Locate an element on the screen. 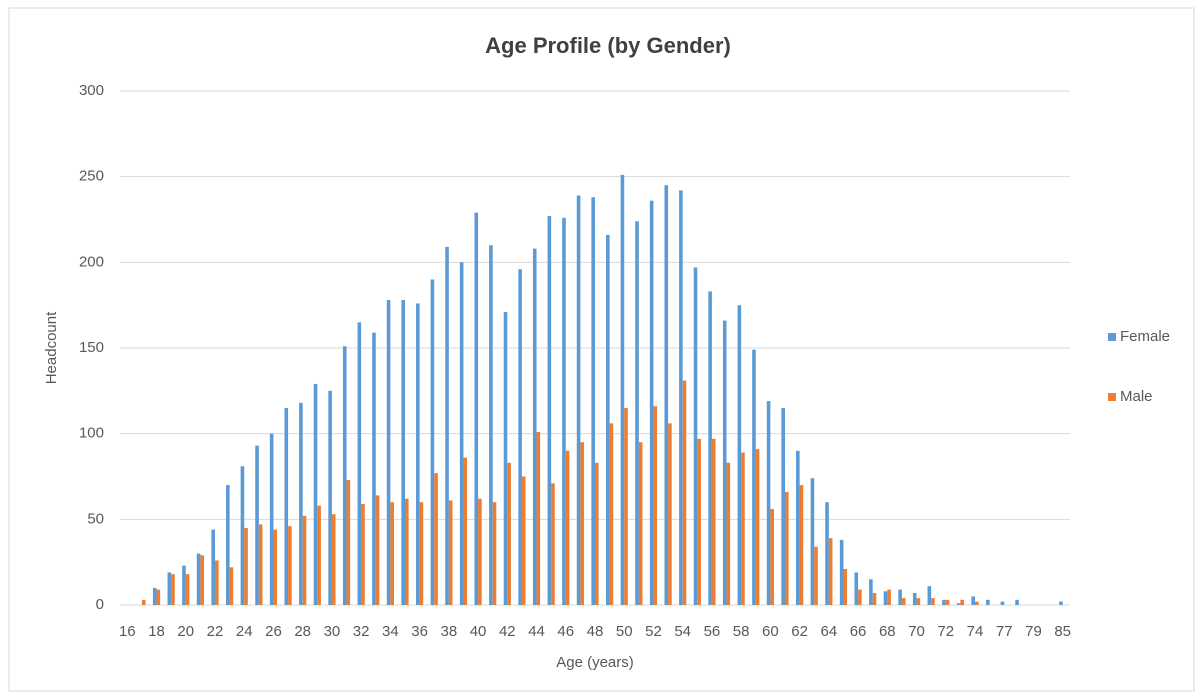  y-tick-label: 50 is located at coordinates (95, 518).